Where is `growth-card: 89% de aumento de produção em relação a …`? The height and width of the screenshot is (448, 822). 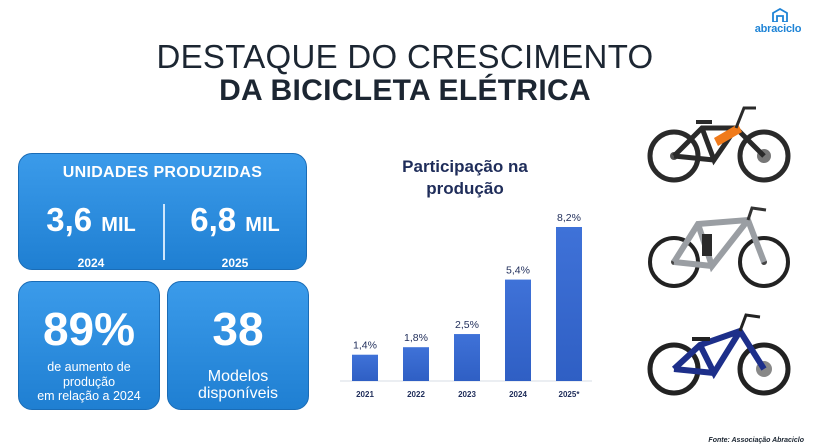 growth-card: 89% de aumento de produção em relação a … is located at coordinates (89, 345).